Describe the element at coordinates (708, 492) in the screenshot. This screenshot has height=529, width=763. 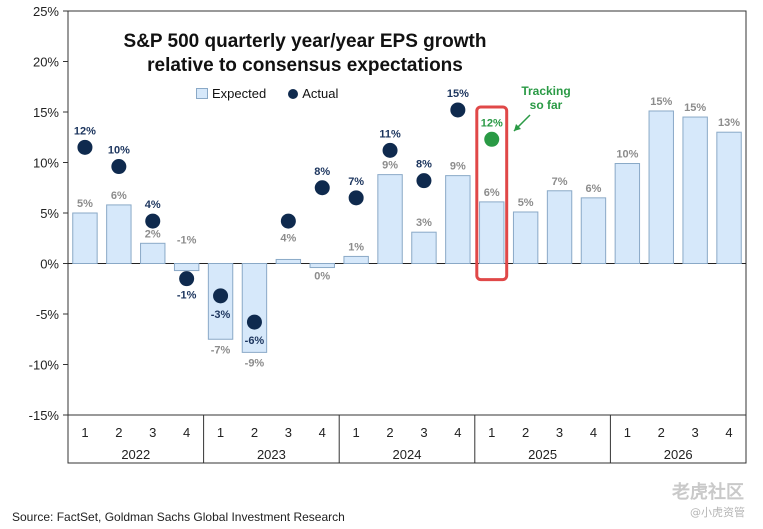
I see `watermark-brand: 老虎社区` at that location.